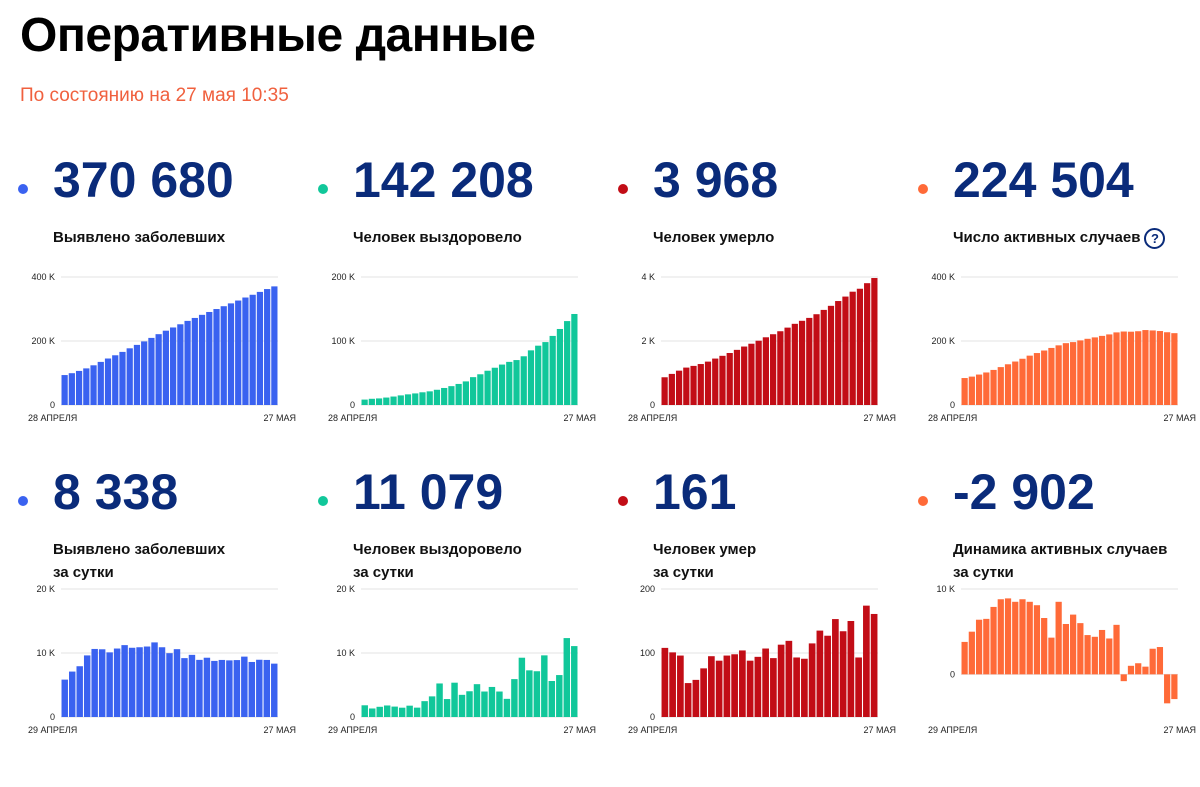 The height and width of the screenshot is (787, 1200). I want to click on mini-bar-chart: 0 10 K 20 K 29 АПРЕЛЯ 27 МАЯ, so click(462, 659).